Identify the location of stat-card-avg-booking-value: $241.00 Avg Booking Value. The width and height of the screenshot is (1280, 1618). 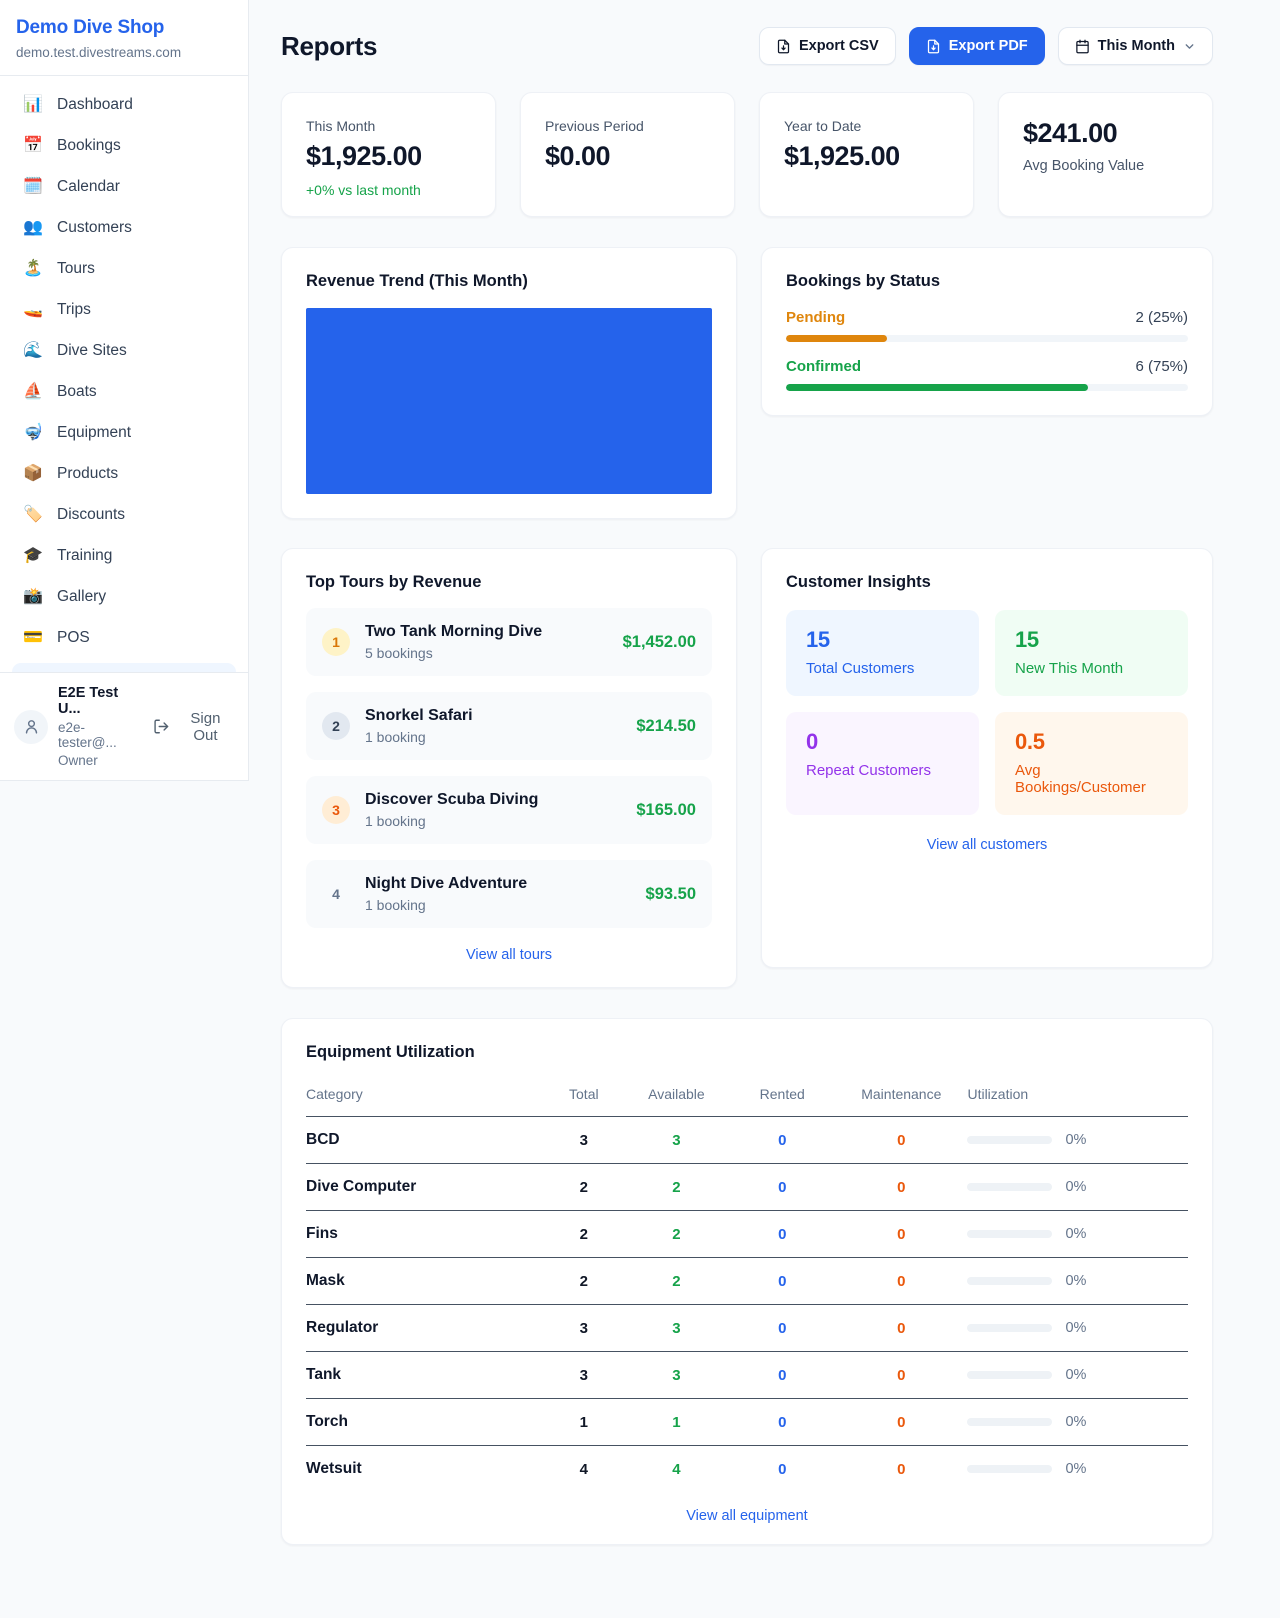
(1105, 154).